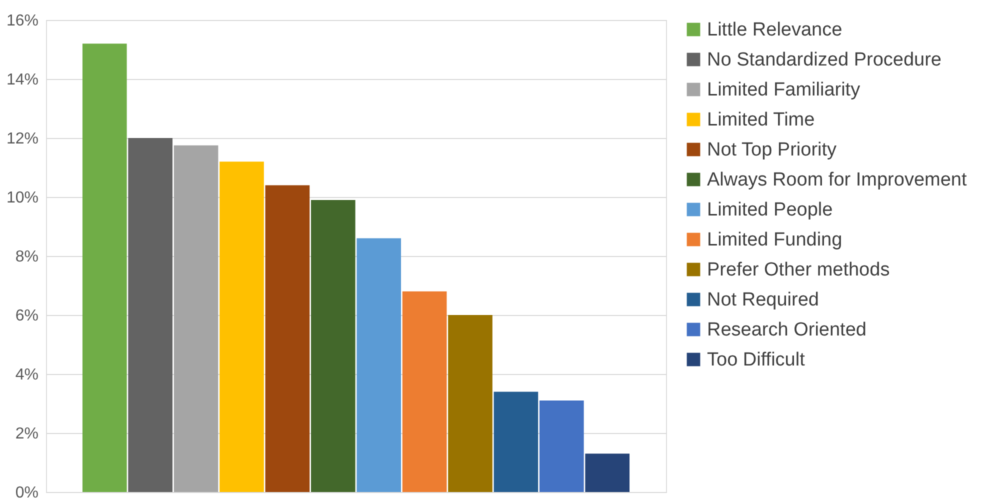  Describe the element at coordinates (22, 198) in the screenshot. I see `y-tick-label: 10%` at that location.